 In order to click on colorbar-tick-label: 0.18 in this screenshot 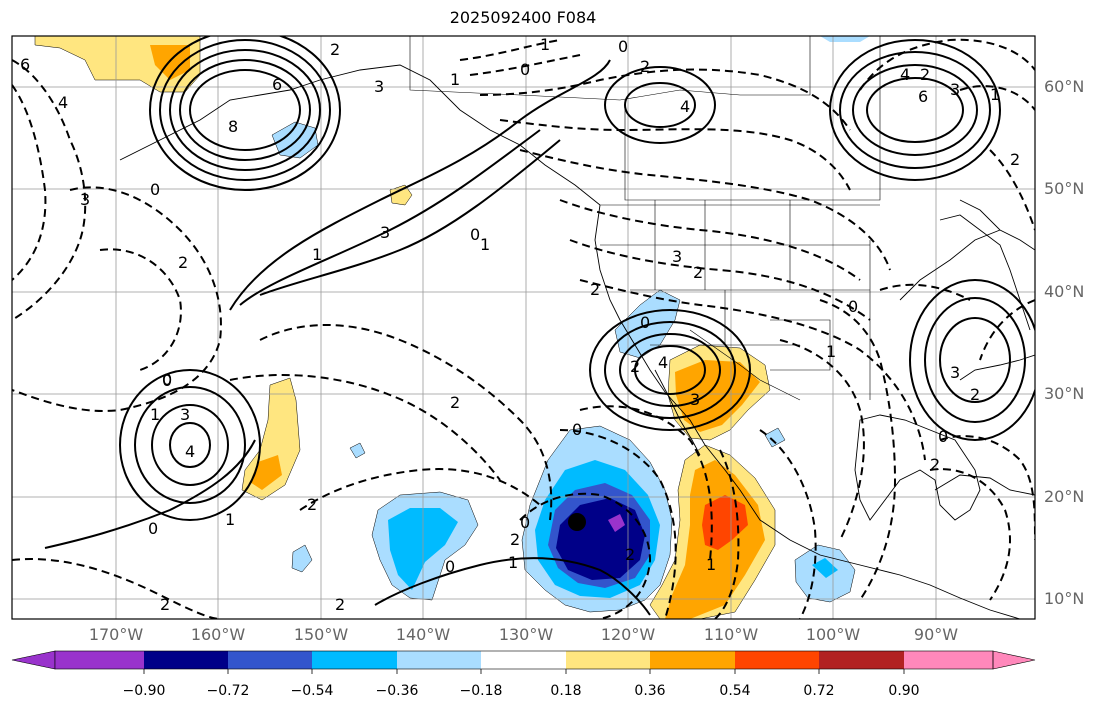, I will do `click(566, 691)`.